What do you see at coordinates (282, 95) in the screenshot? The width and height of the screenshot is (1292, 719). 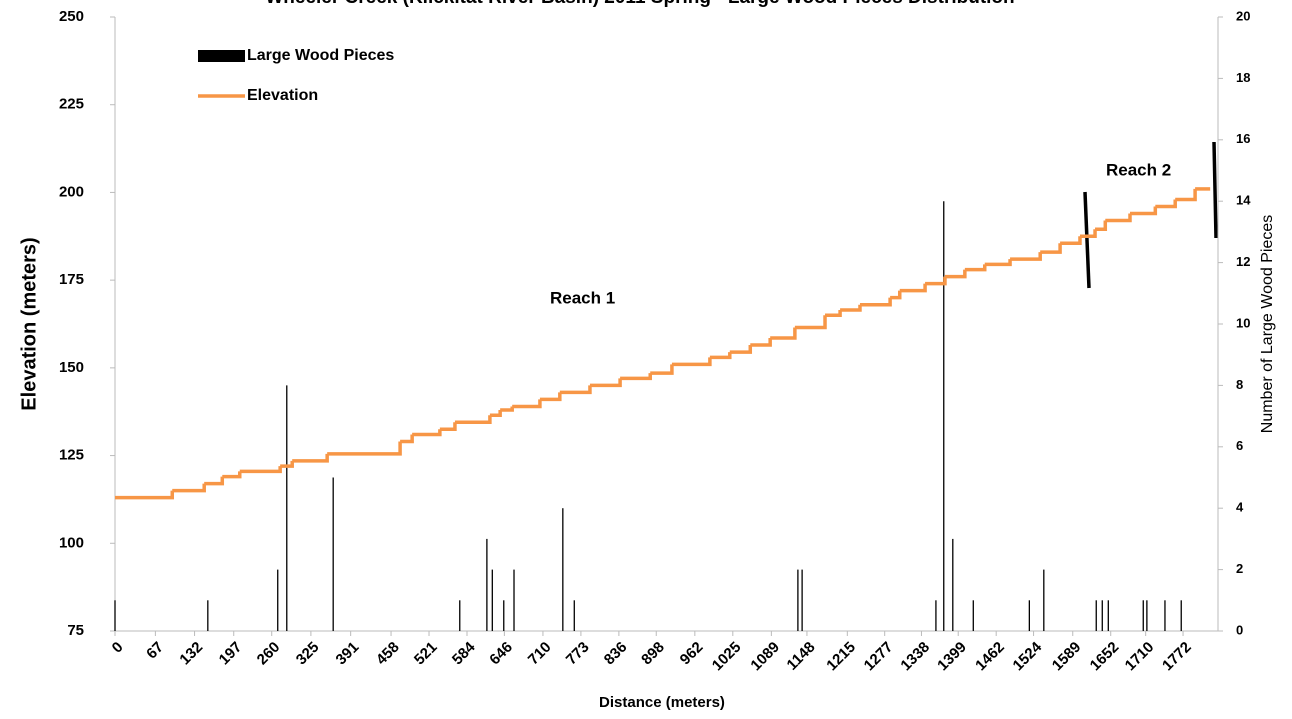 I see `legend-label: Elevation` at bounding box center [282, 95].